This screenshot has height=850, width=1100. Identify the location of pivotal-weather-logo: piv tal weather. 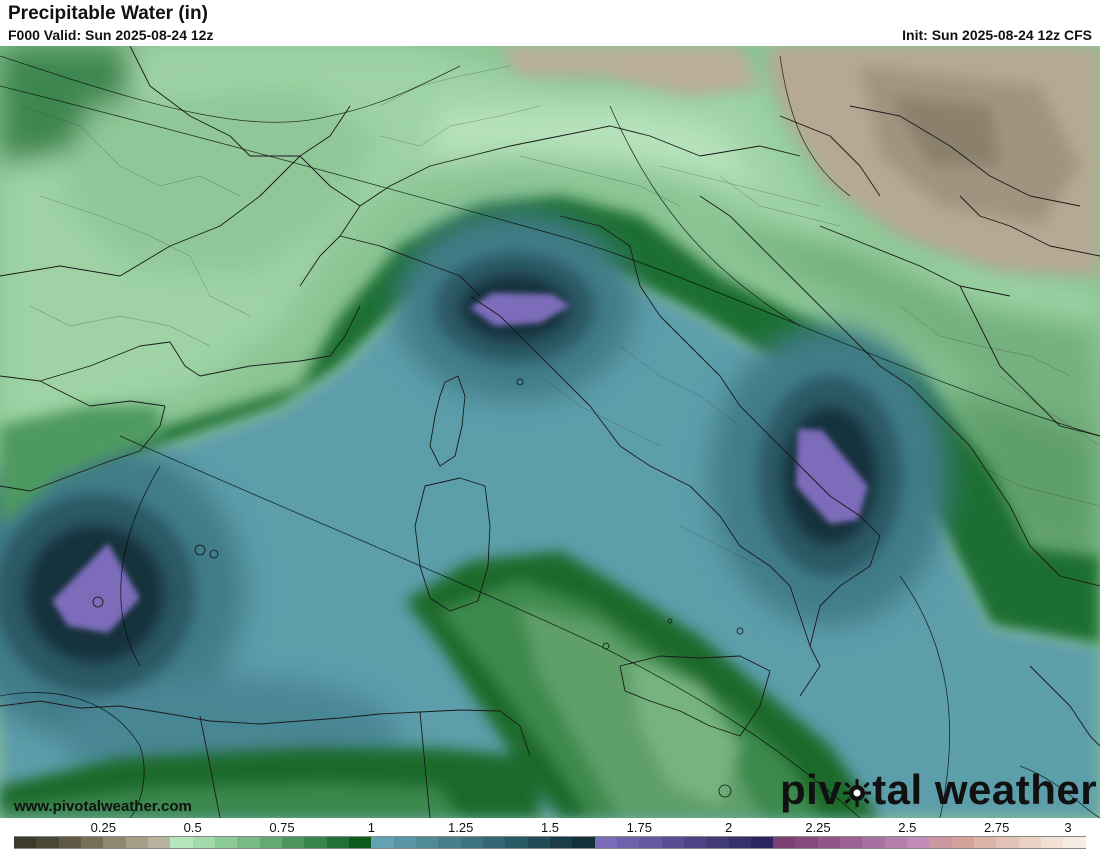
(938, 790).